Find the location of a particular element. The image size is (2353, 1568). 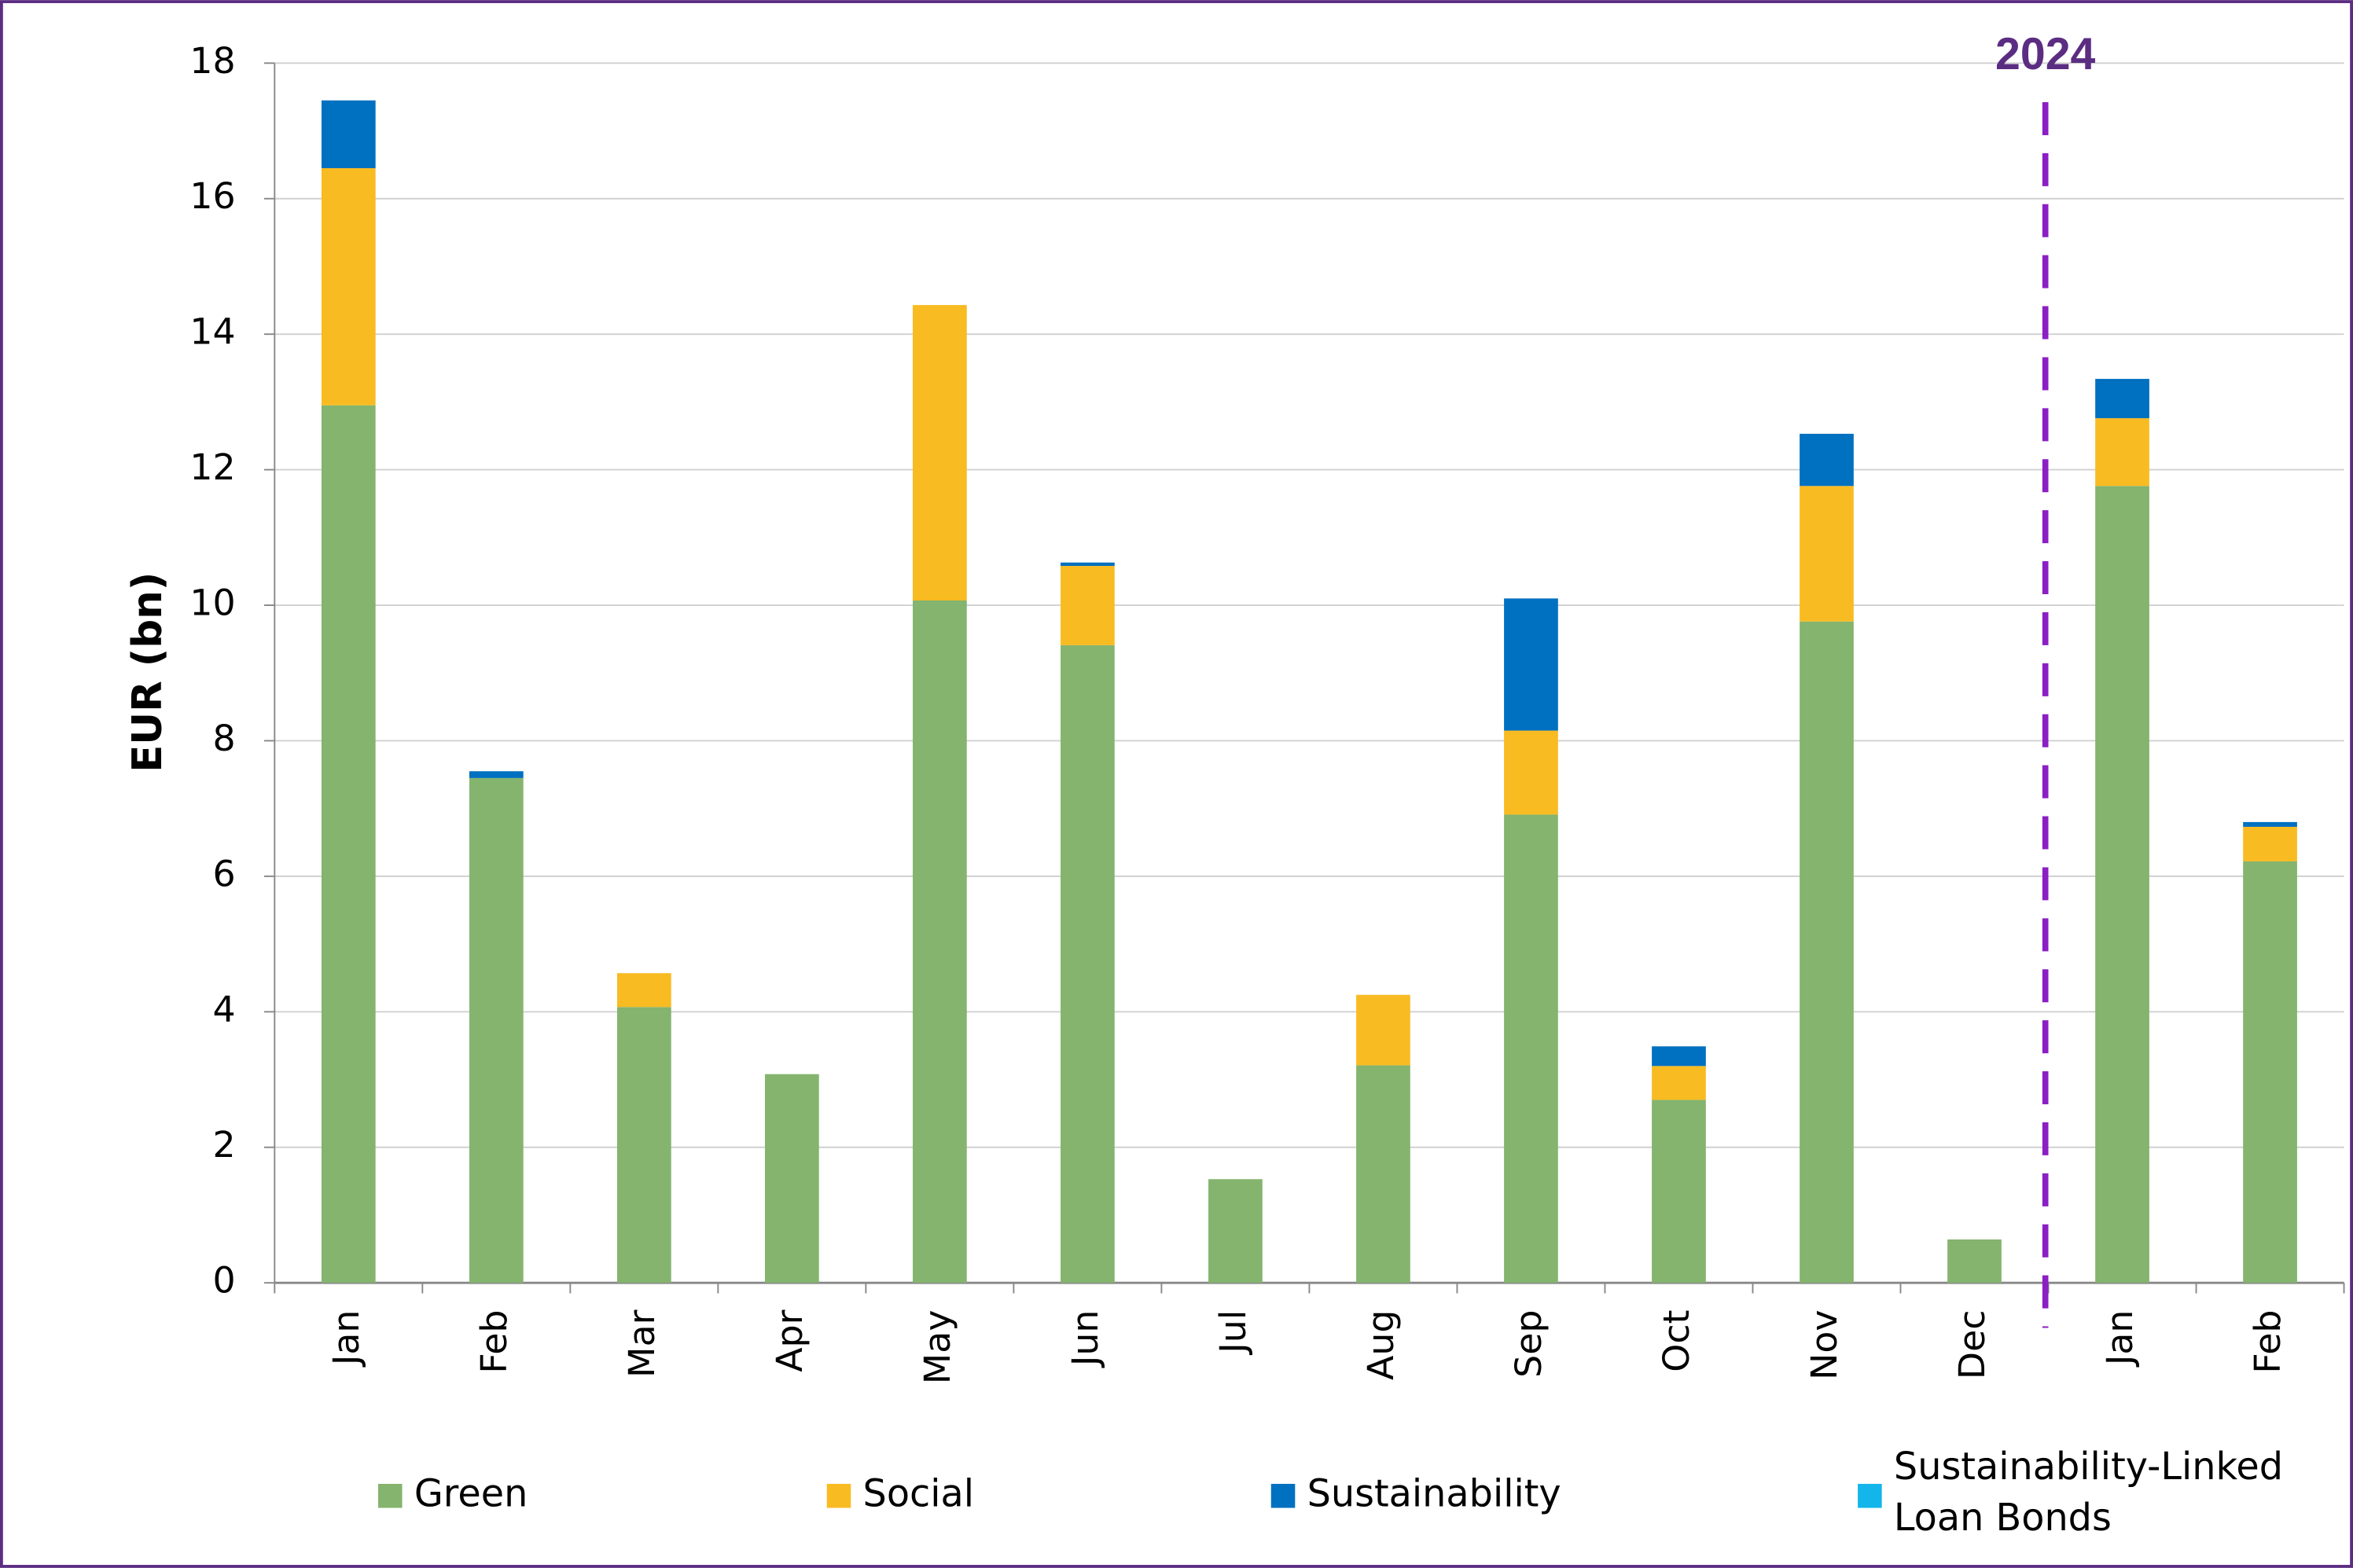

y-tick-label: 4 is located at coordinates (225, 1009).